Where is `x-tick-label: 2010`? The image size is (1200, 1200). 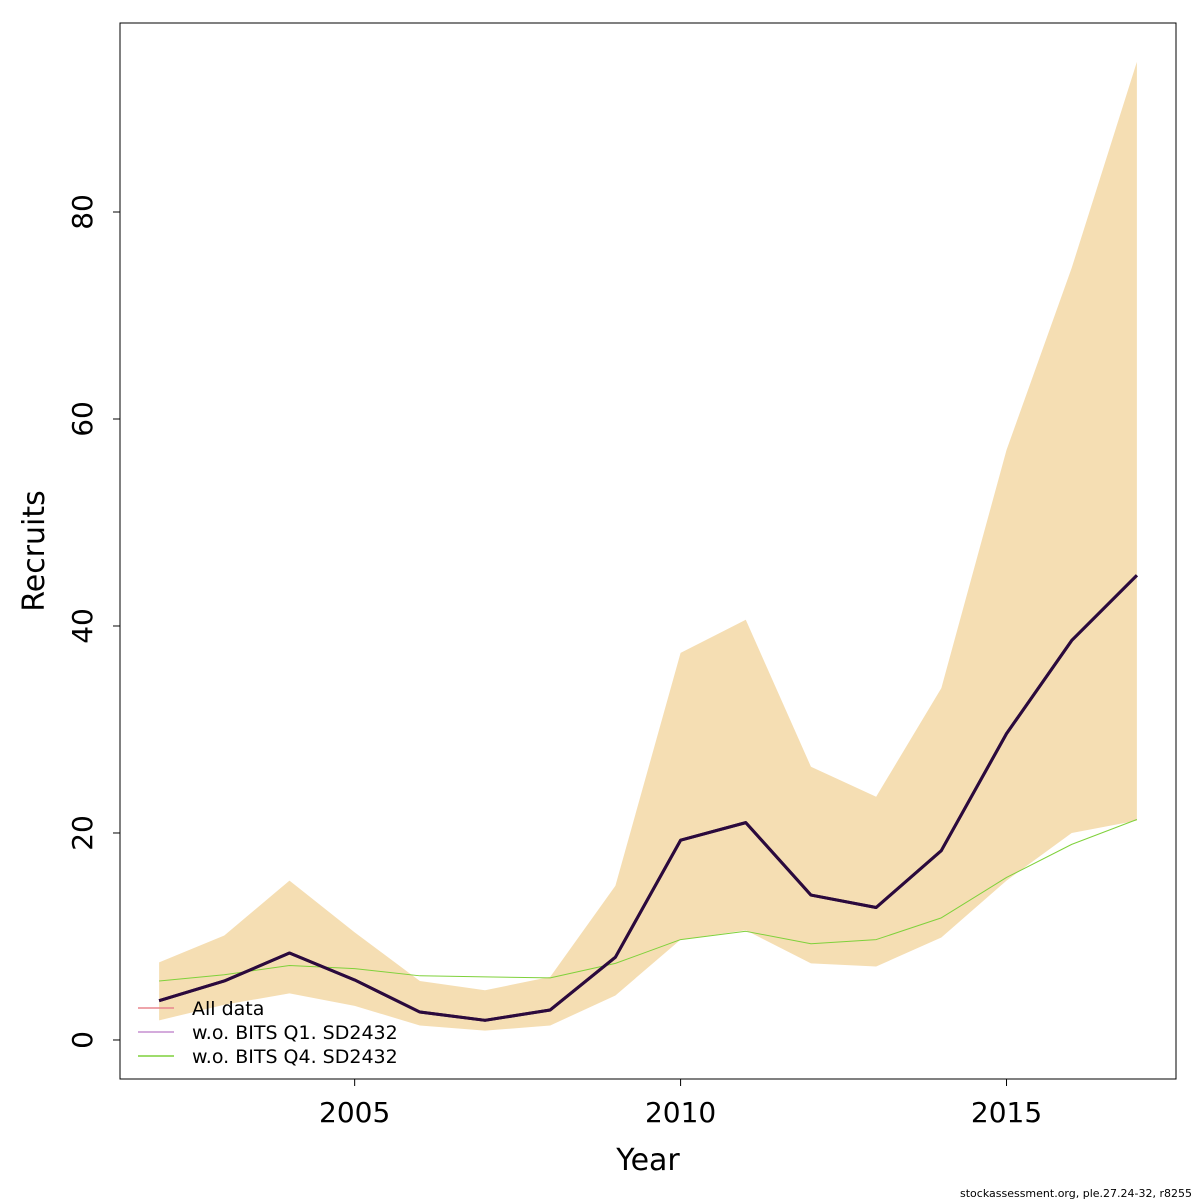 x-tick-label: 2010 is located at coordinates (680, 1112).